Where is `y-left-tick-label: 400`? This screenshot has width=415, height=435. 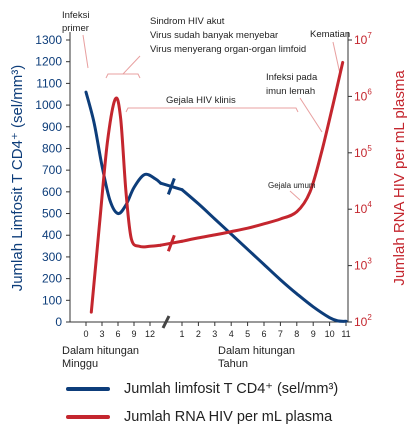 y-left-tick-label: 400 is located at coordinates (52, 235).